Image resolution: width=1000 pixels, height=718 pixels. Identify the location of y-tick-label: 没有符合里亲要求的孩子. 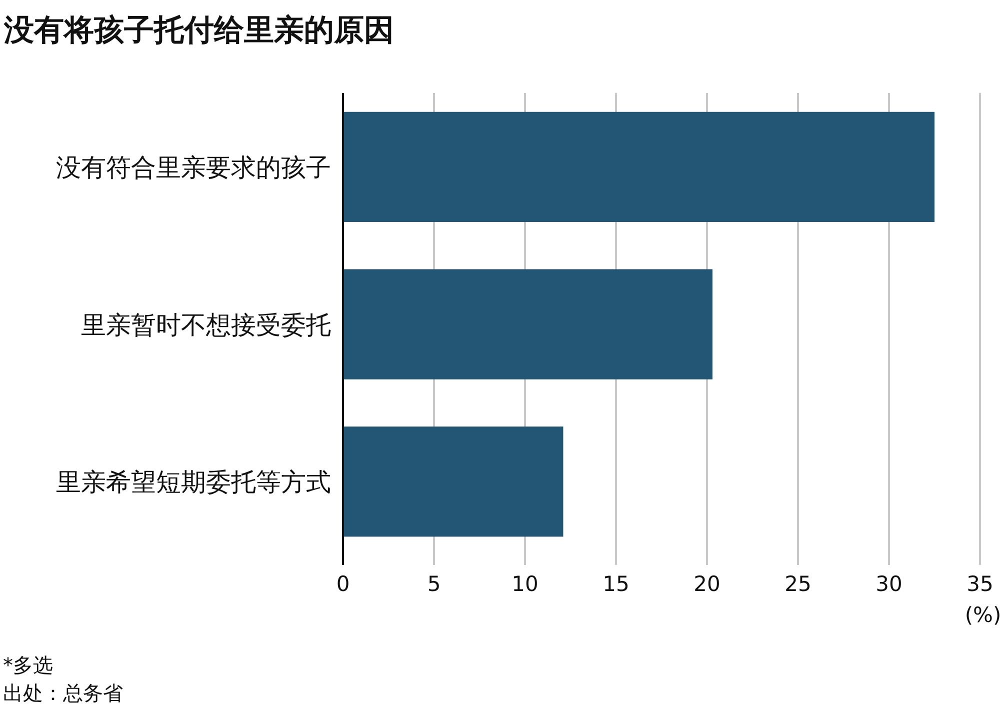
(193, 167).